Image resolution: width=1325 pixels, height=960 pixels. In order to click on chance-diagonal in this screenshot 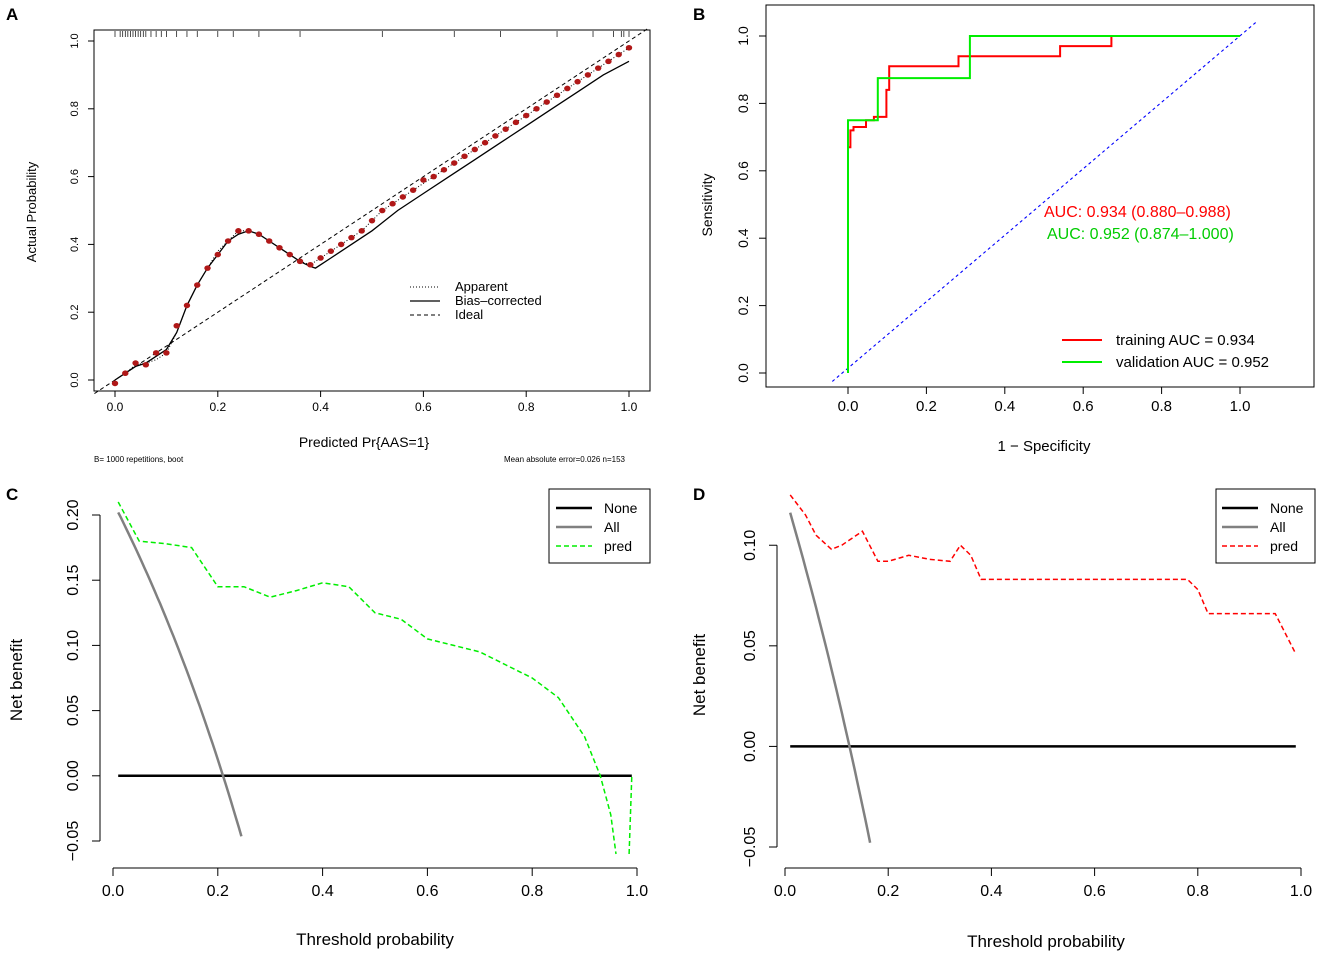, I will do `click(1044, 202)`.